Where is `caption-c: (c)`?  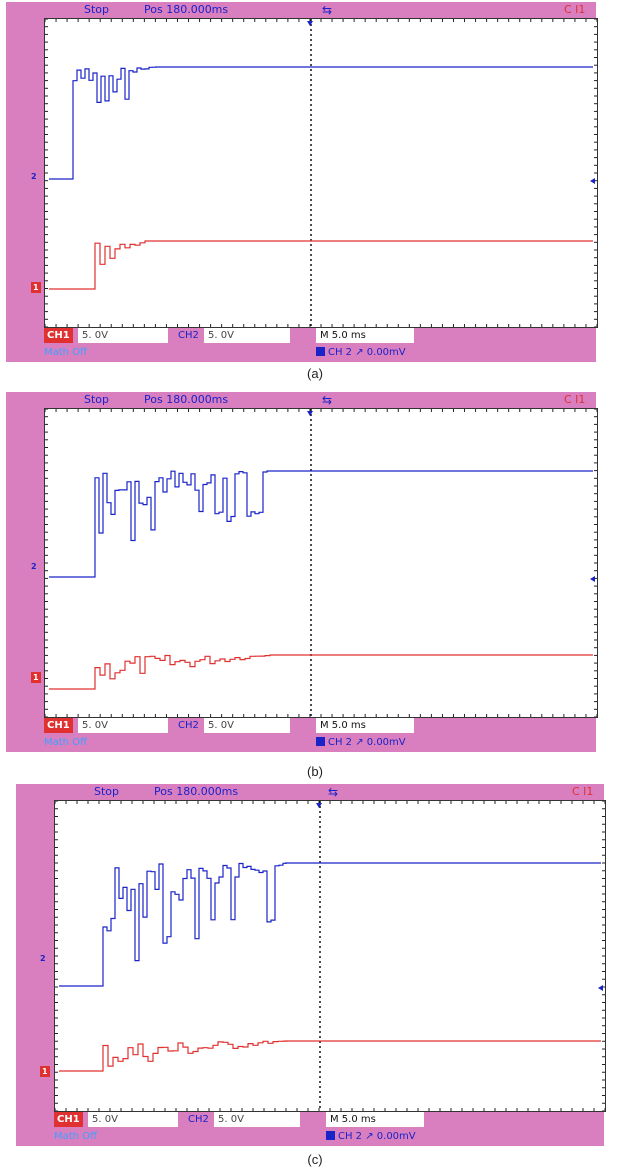
caption-c: (c) is located at coordinates (315, 1159).